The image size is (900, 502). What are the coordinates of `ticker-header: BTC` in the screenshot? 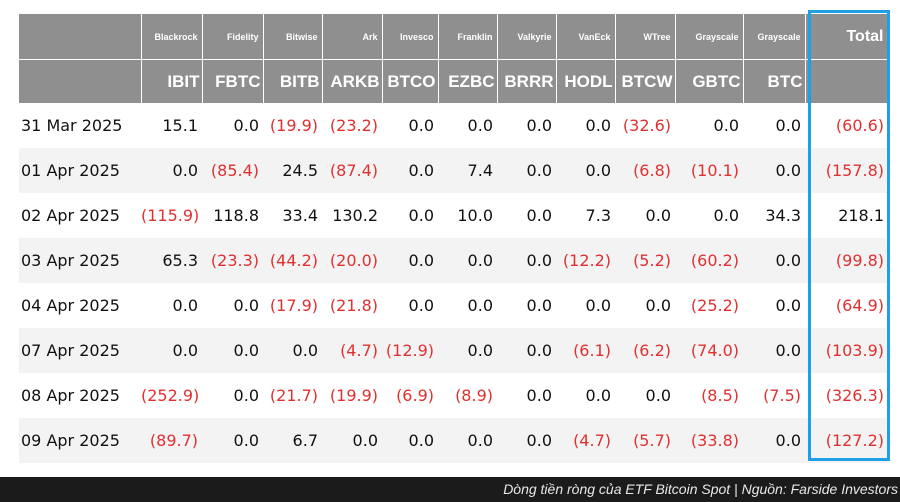 It's located at (774, 81).